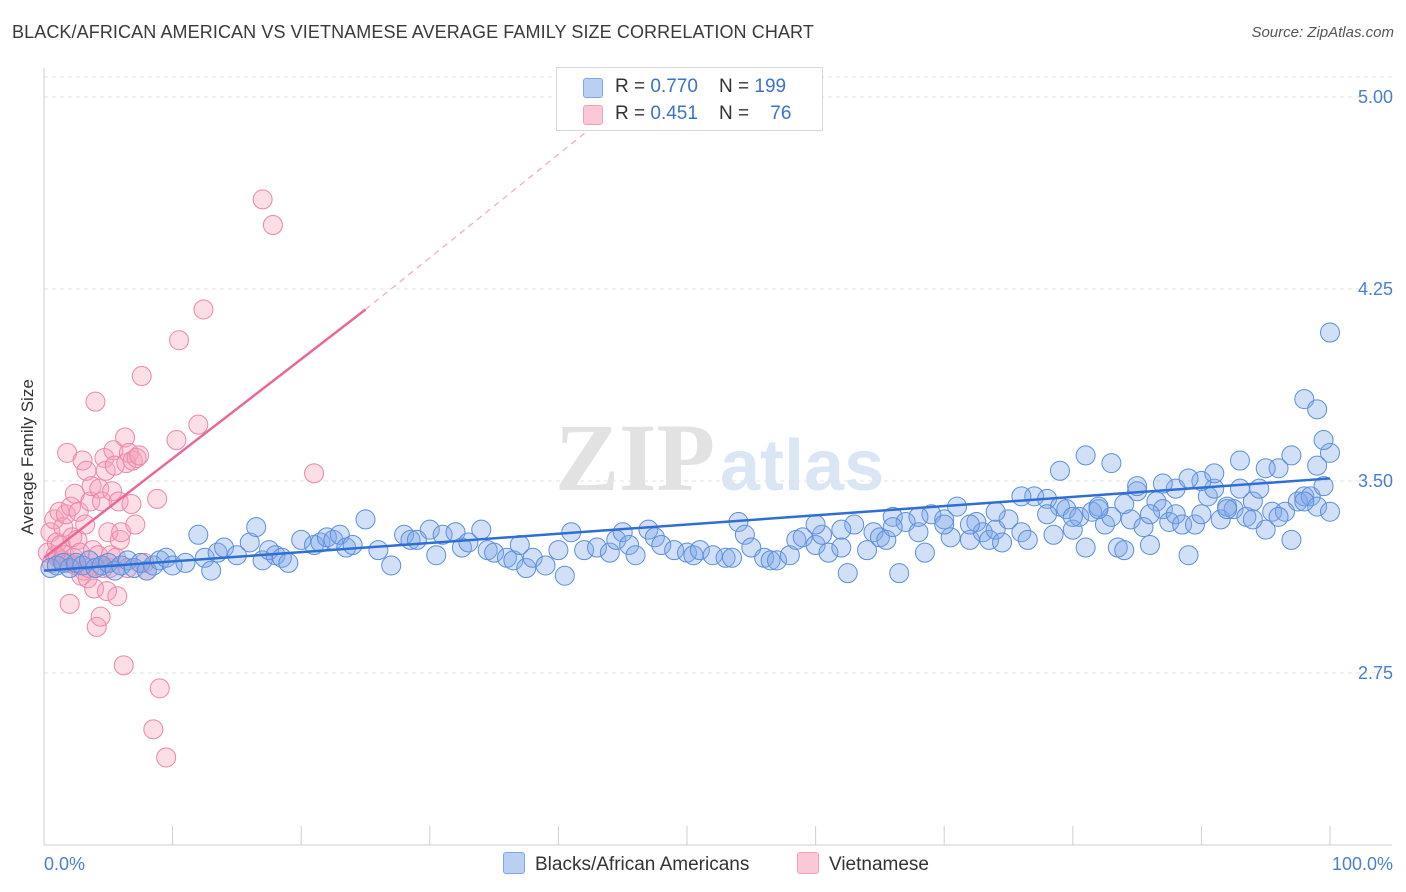 Image resolution: width=1406 pixels, height=892 pixels. I want to click on source-credit: Source: ZipAtlas.com, so click(1322, 32).